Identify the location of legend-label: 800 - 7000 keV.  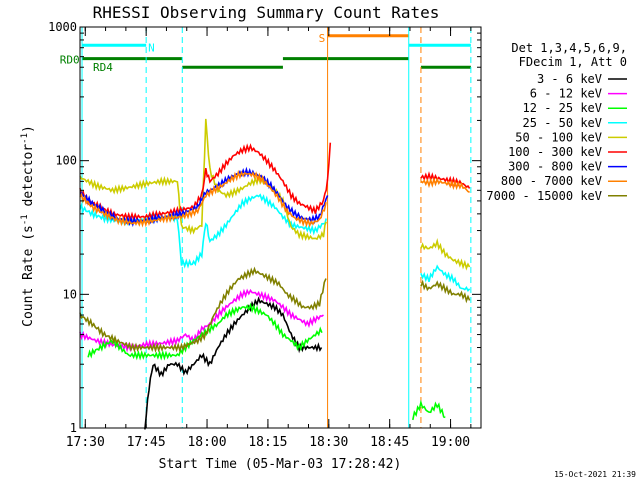
(551, 181).